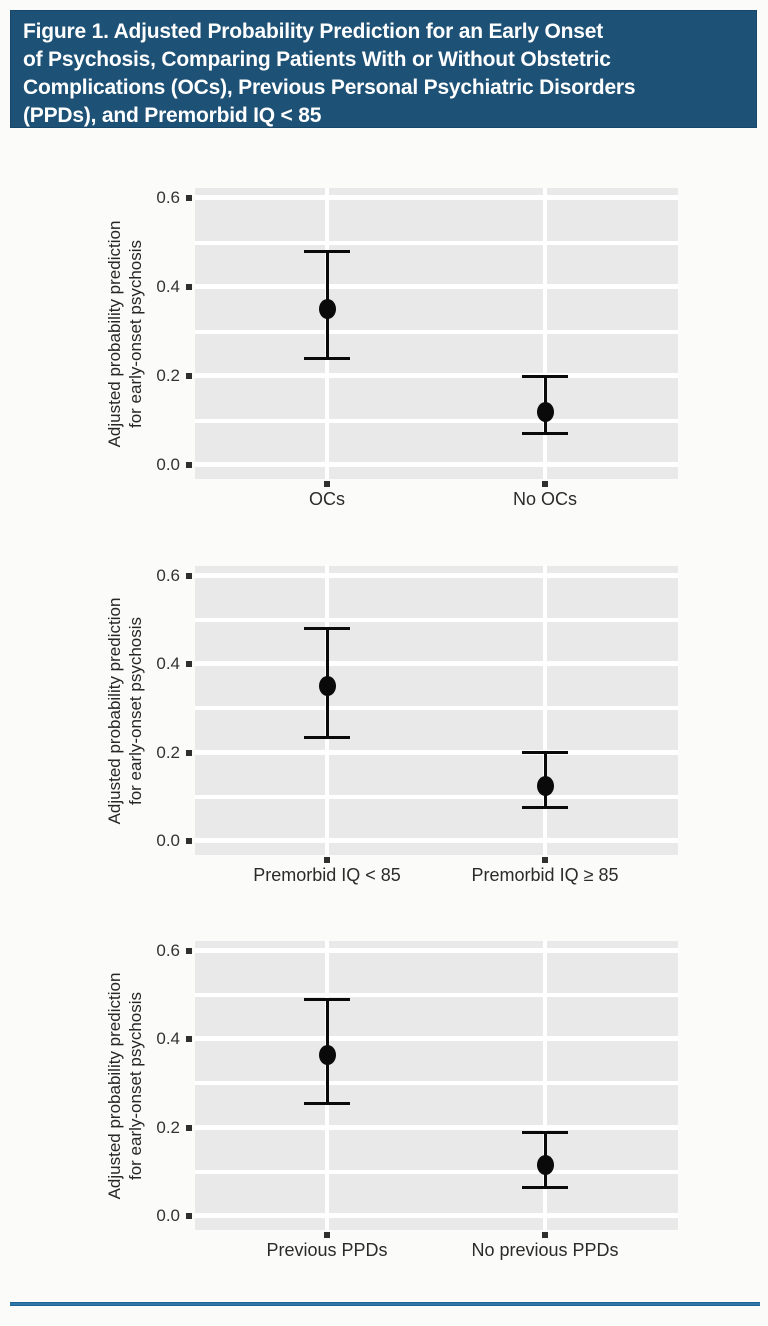  Describe the element at coordinates (172, 115) in the screenshot. I see `figure-title-line-4: (PPDs), and Premorbid IQ < 85` at that location.